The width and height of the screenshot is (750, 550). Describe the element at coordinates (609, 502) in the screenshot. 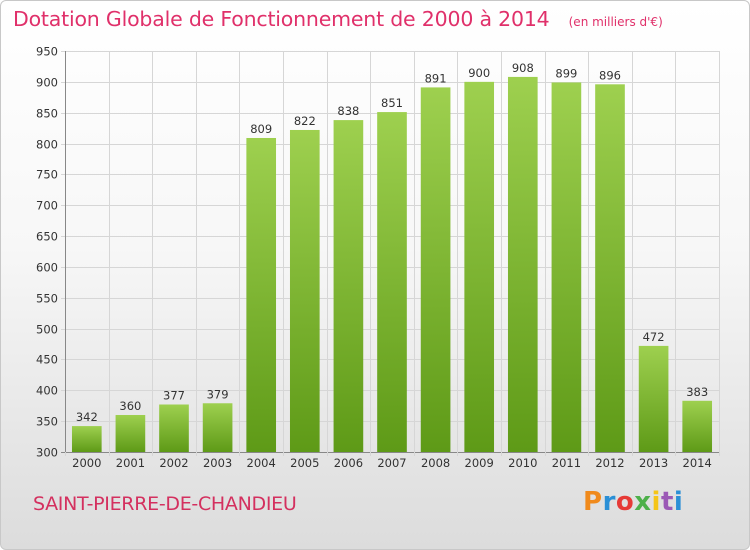

I see `logo-letter: r` at that location.